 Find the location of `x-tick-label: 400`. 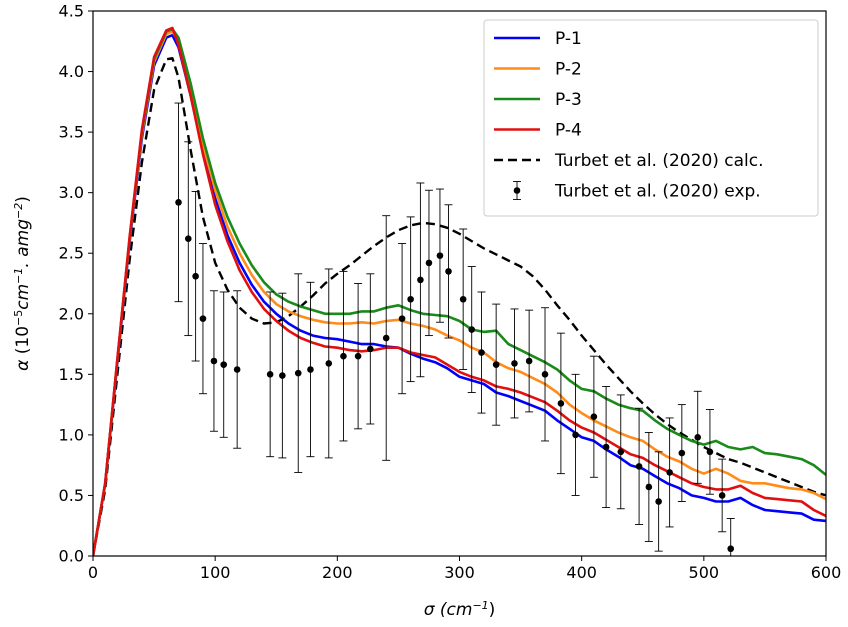

x-tick-label: 400 is located at coordinates (581, 572).